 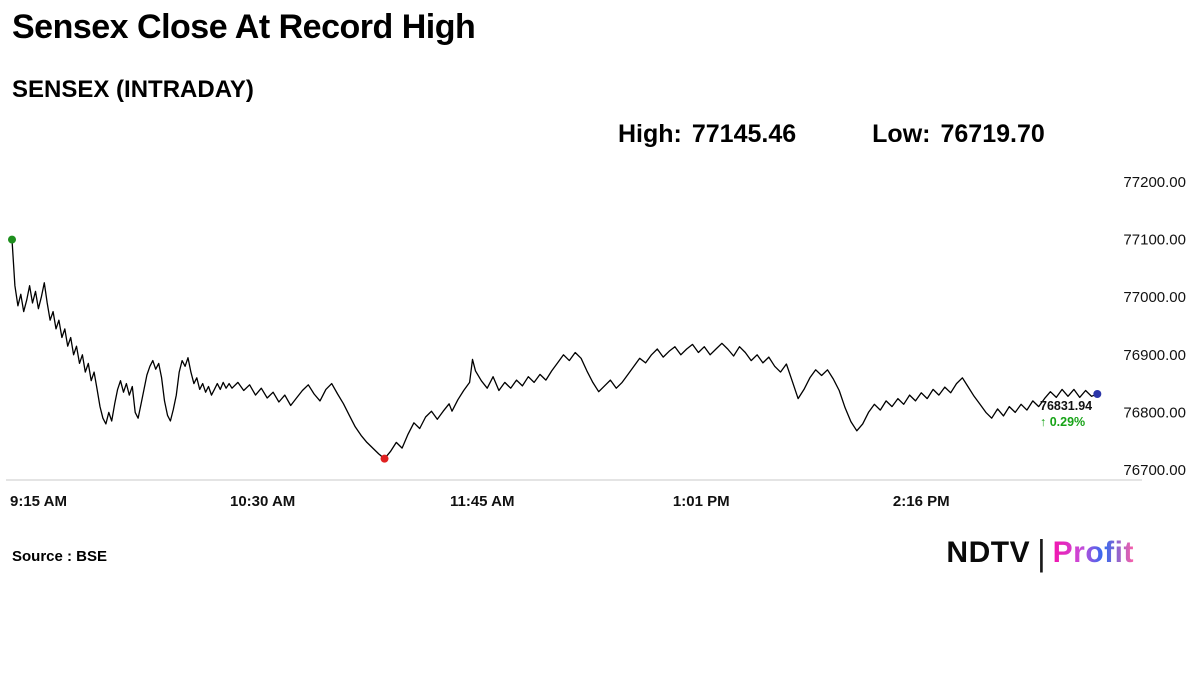 I want to click on profit-wordmark: Profit, so click(x=1093, y=552).